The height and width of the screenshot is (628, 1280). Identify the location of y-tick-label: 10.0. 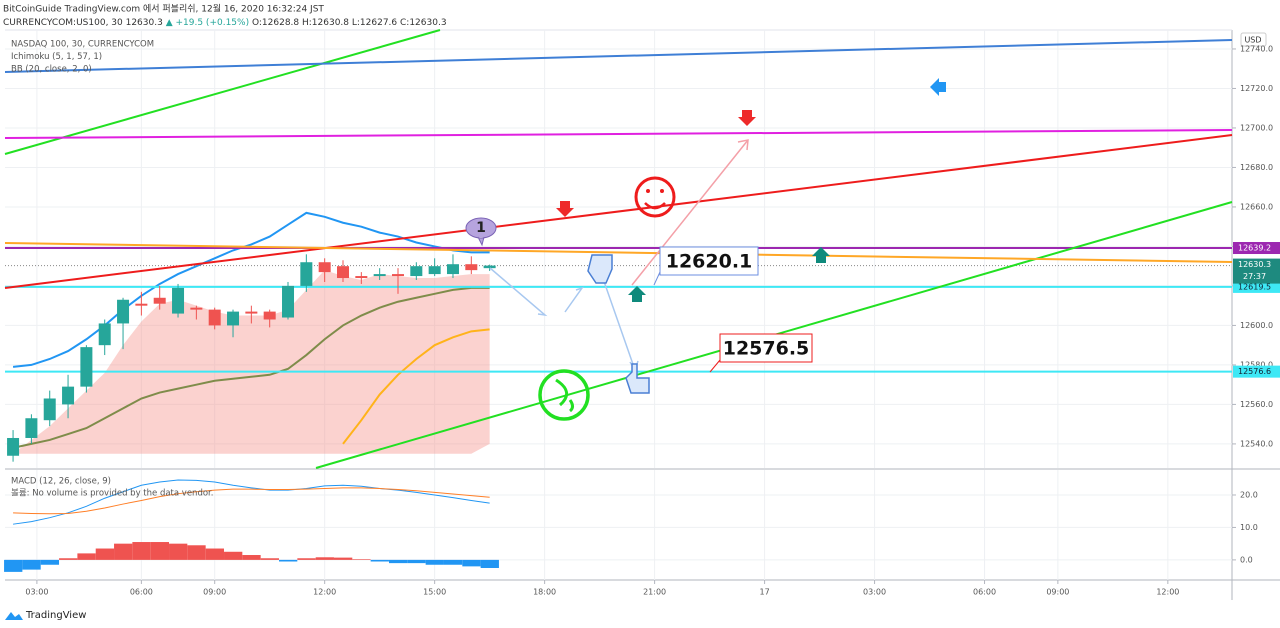
(1249, 527).